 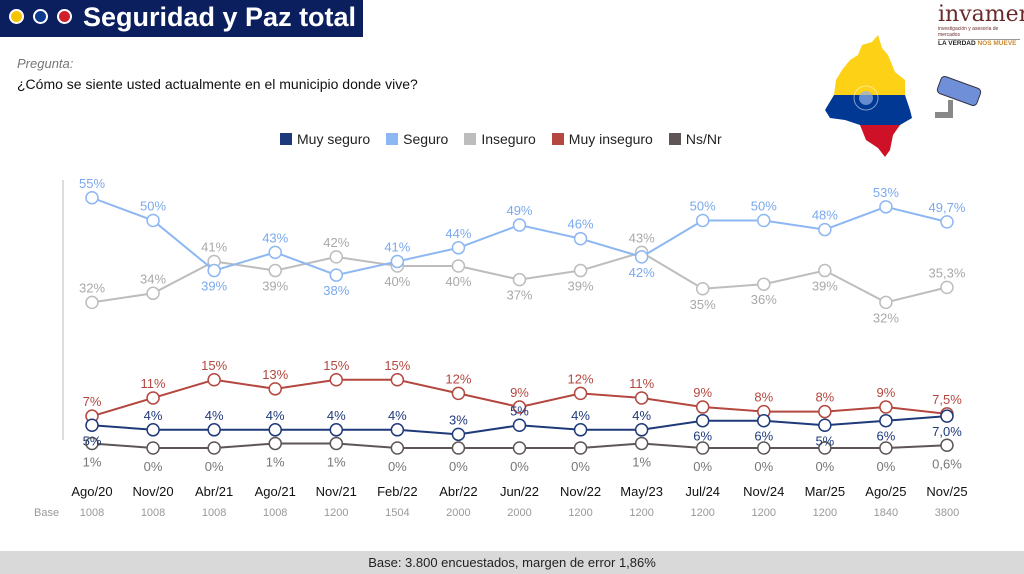 What do you see at coordinates (152, 491) in the screenshot?
I see `x-tick-label: Nov/20` at bounding box center [152, 491].